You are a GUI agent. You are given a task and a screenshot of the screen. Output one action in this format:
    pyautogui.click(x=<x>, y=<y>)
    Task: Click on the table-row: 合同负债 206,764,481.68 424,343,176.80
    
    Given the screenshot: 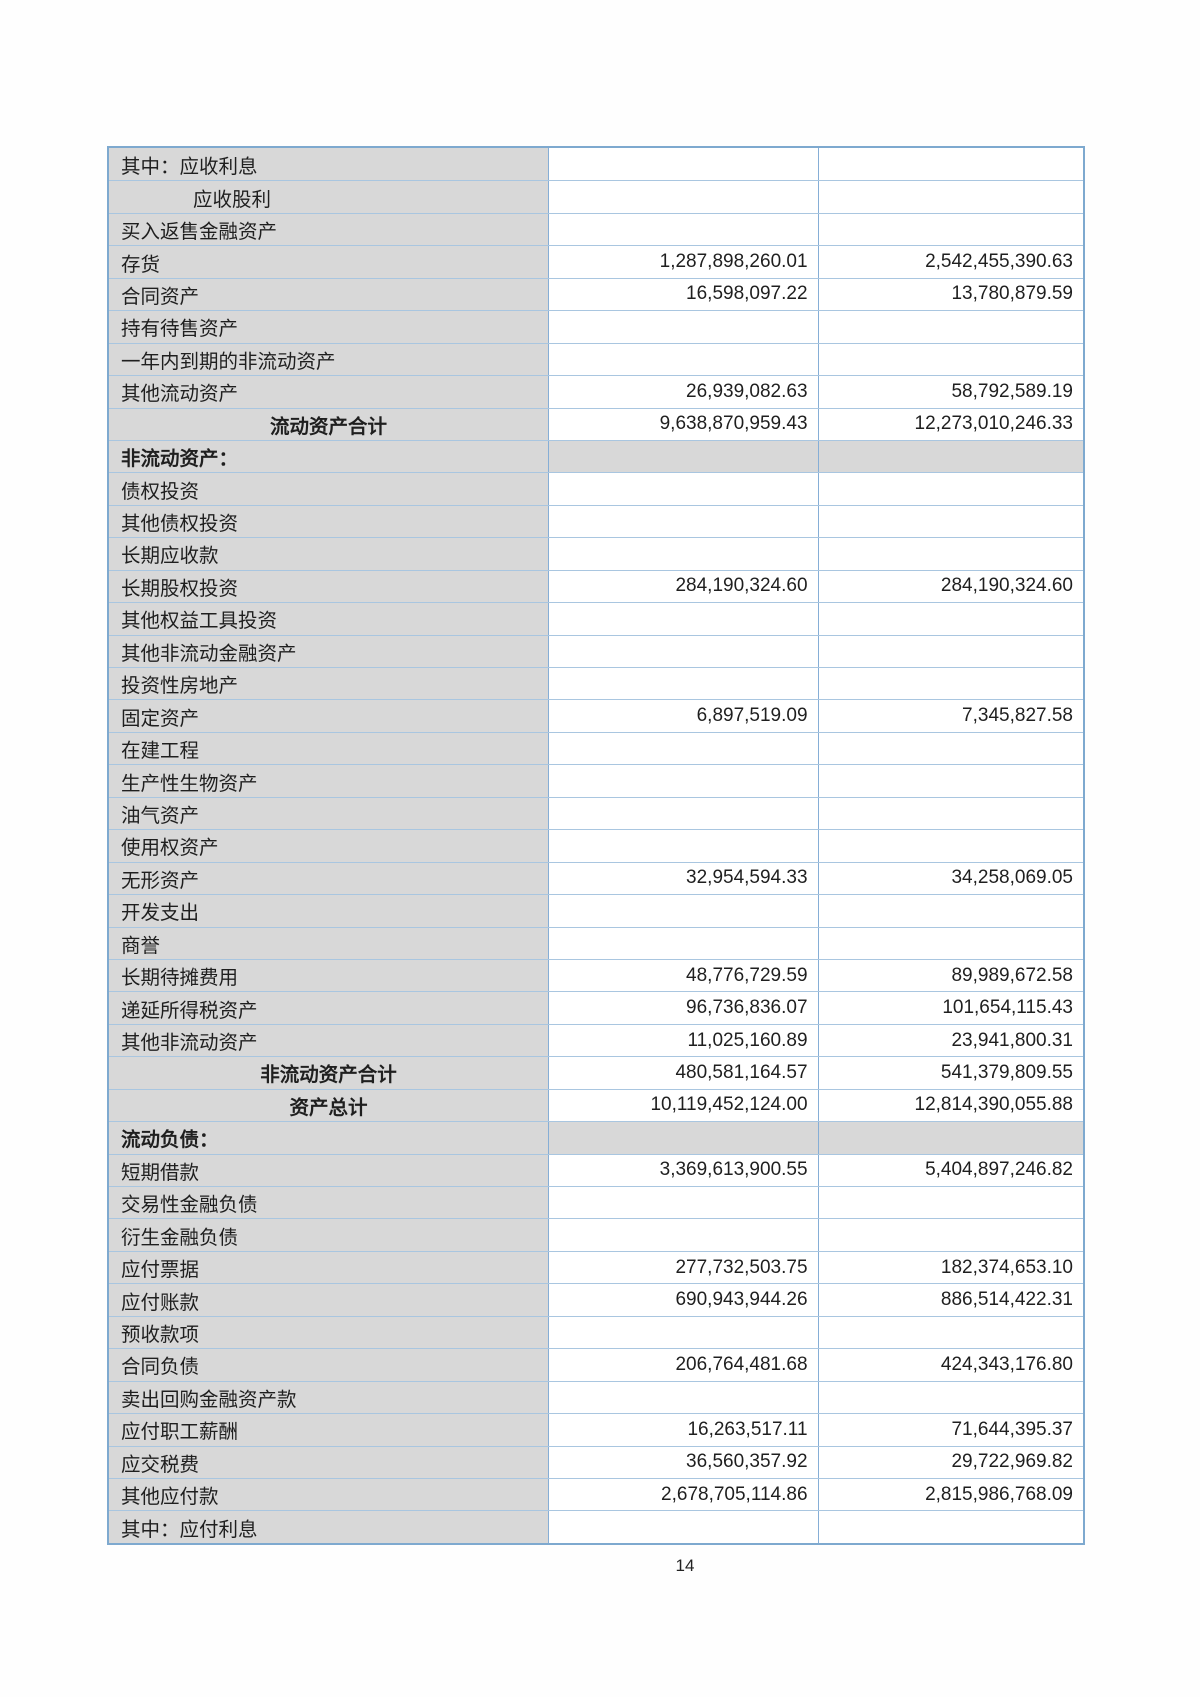 What is the action you would take?
    pyautogui.click(x=596, y=1364)
    